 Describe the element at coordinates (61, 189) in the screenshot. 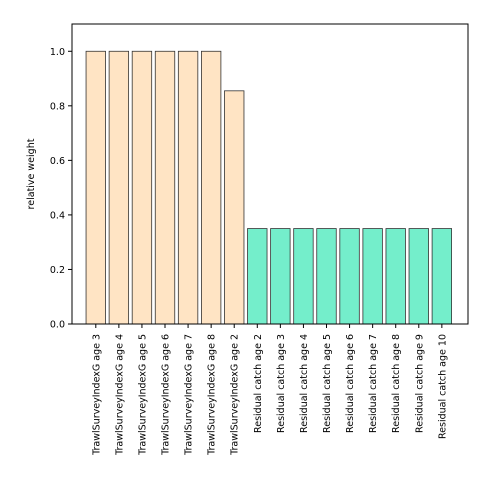

I see `y-axis: 0.0 0.2 0.4 0.6 0.8 1.0` at that location.